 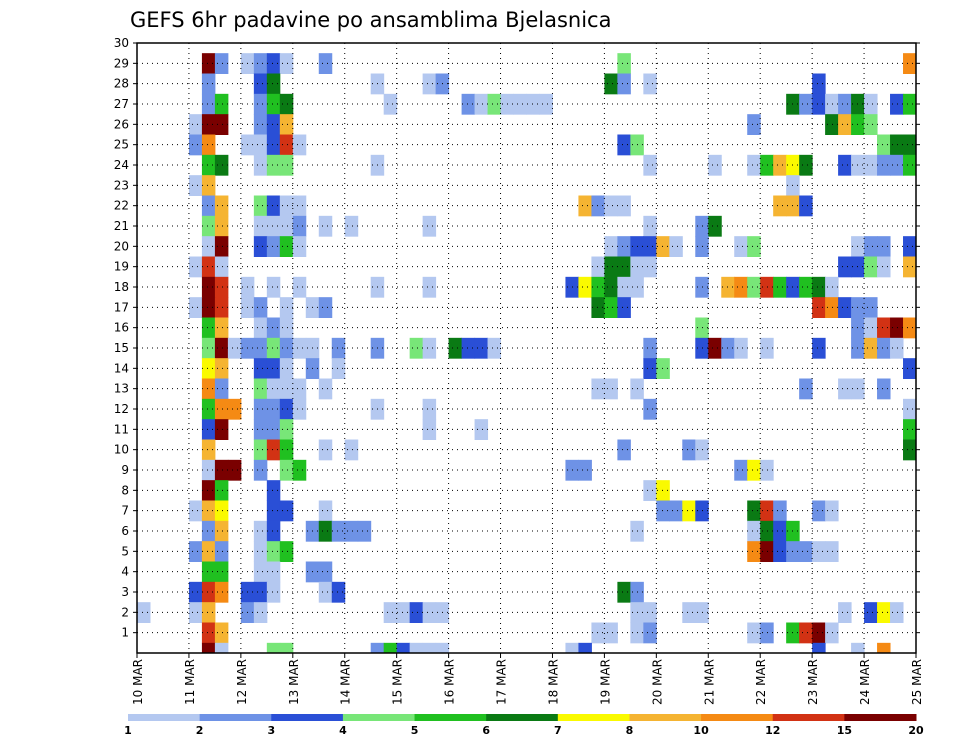 I want to click on colorbar-label: 3, so click(x=271, y=730).